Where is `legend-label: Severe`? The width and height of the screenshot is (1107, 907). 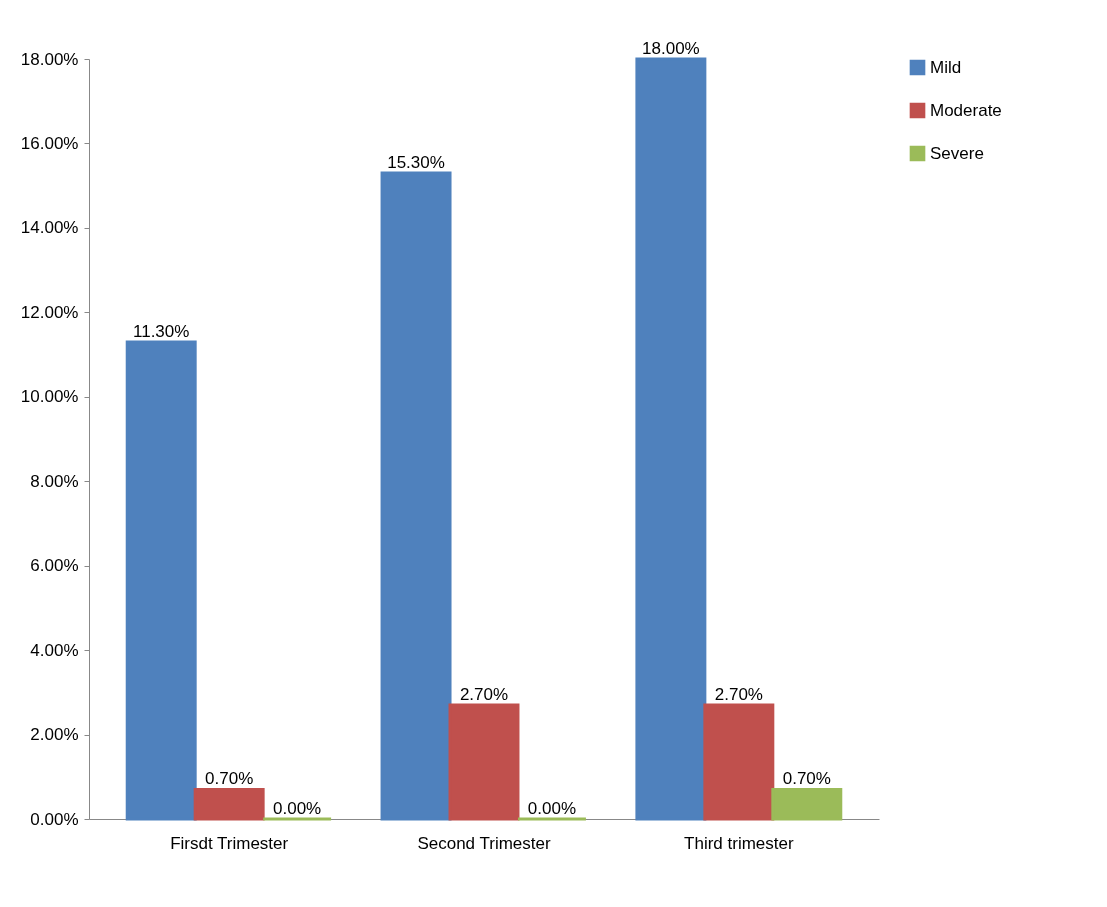
legend-label: Severe is located at coordinates (957, 153).